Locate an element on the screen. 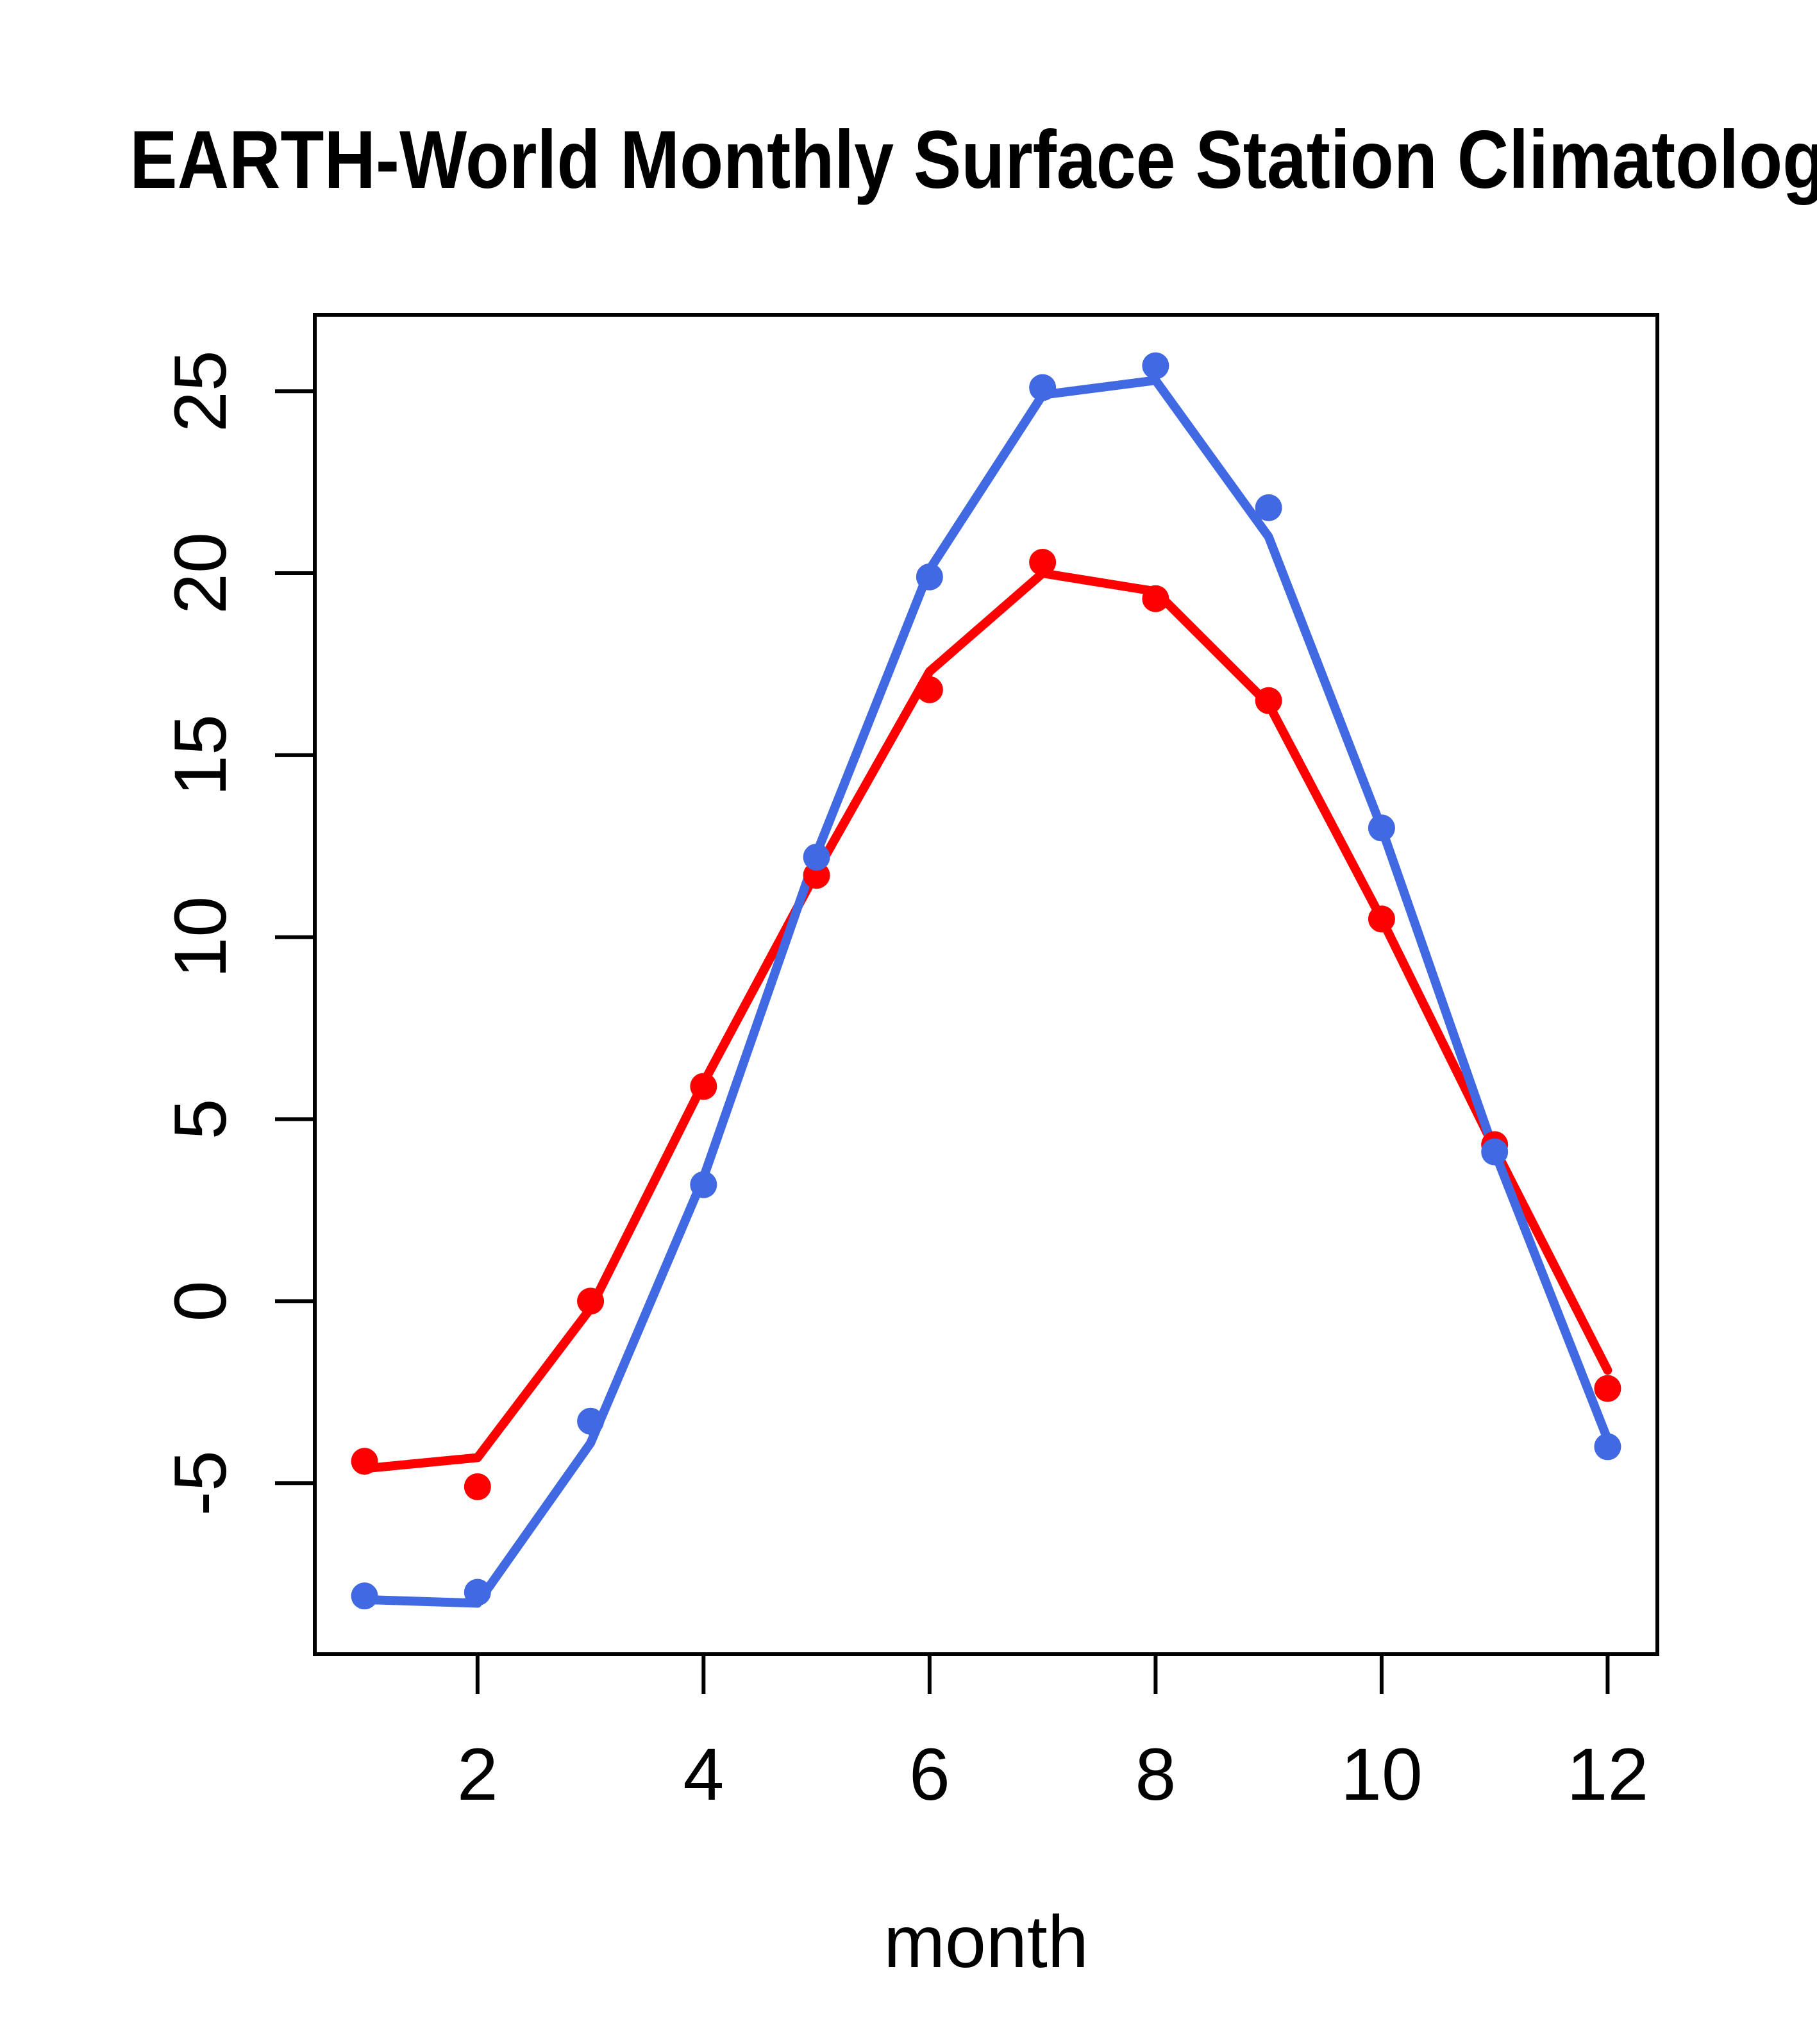 The height and width of the screenshot is (2044, 1817). x-tick-label: 2 is located at coordinates (477, 1775).